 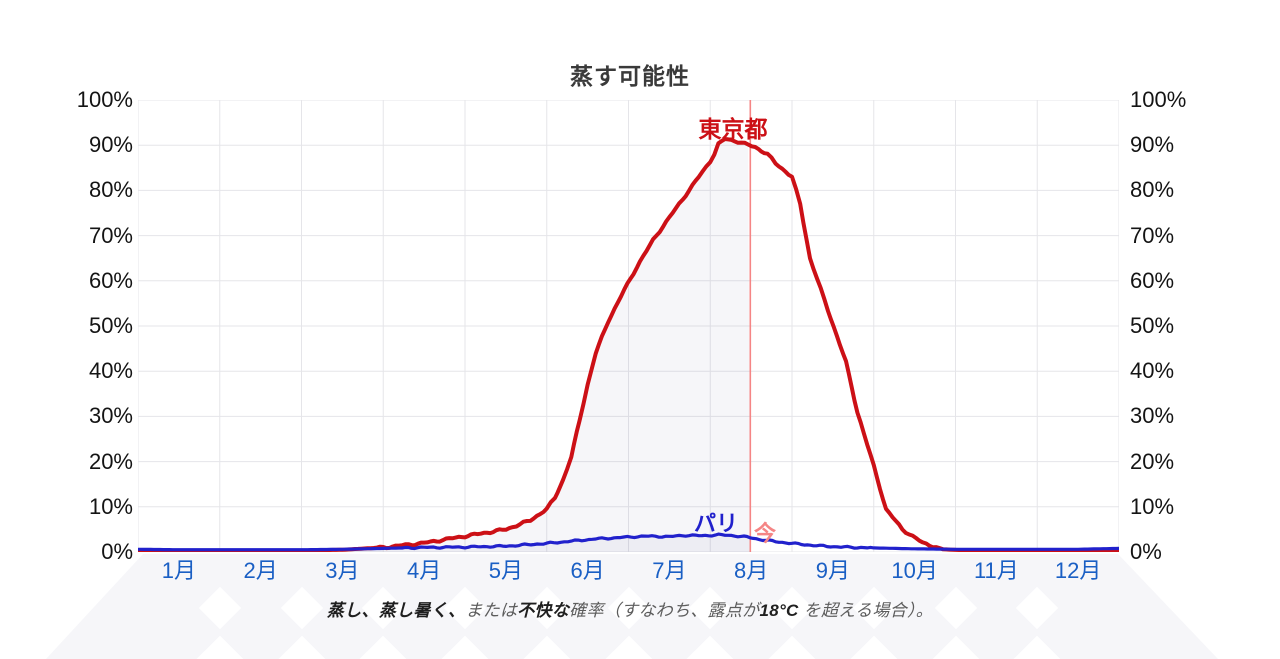 I want to click on paris-series-label: パリ, so click(x=715, y=523).